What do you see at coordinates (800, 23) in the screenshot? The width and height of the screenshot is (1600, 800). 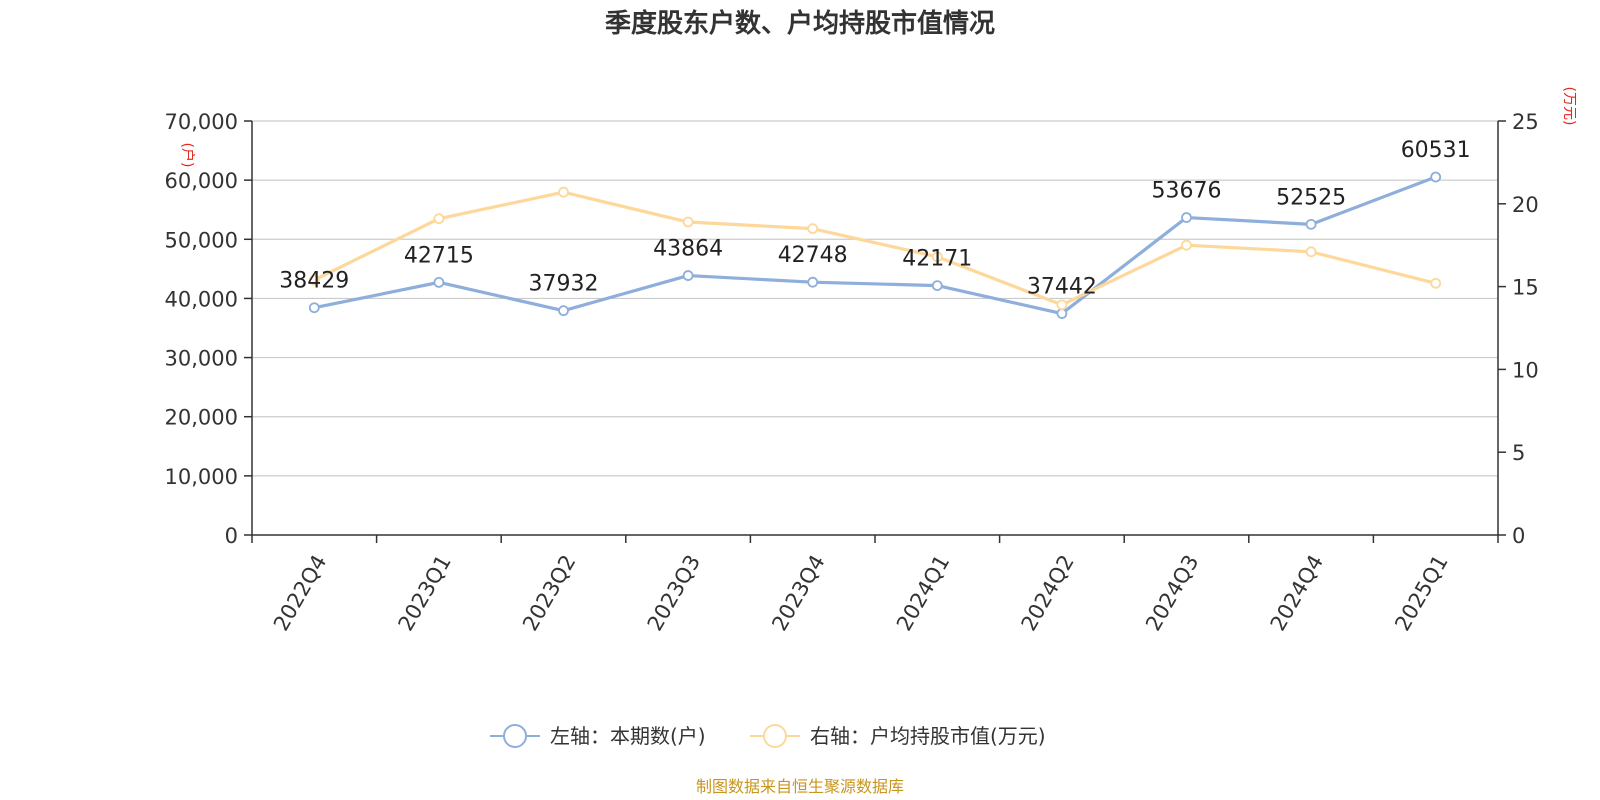 I see `chart-title: 季度股东户数、户均持股市值情况` at bounding box center [800, 23].